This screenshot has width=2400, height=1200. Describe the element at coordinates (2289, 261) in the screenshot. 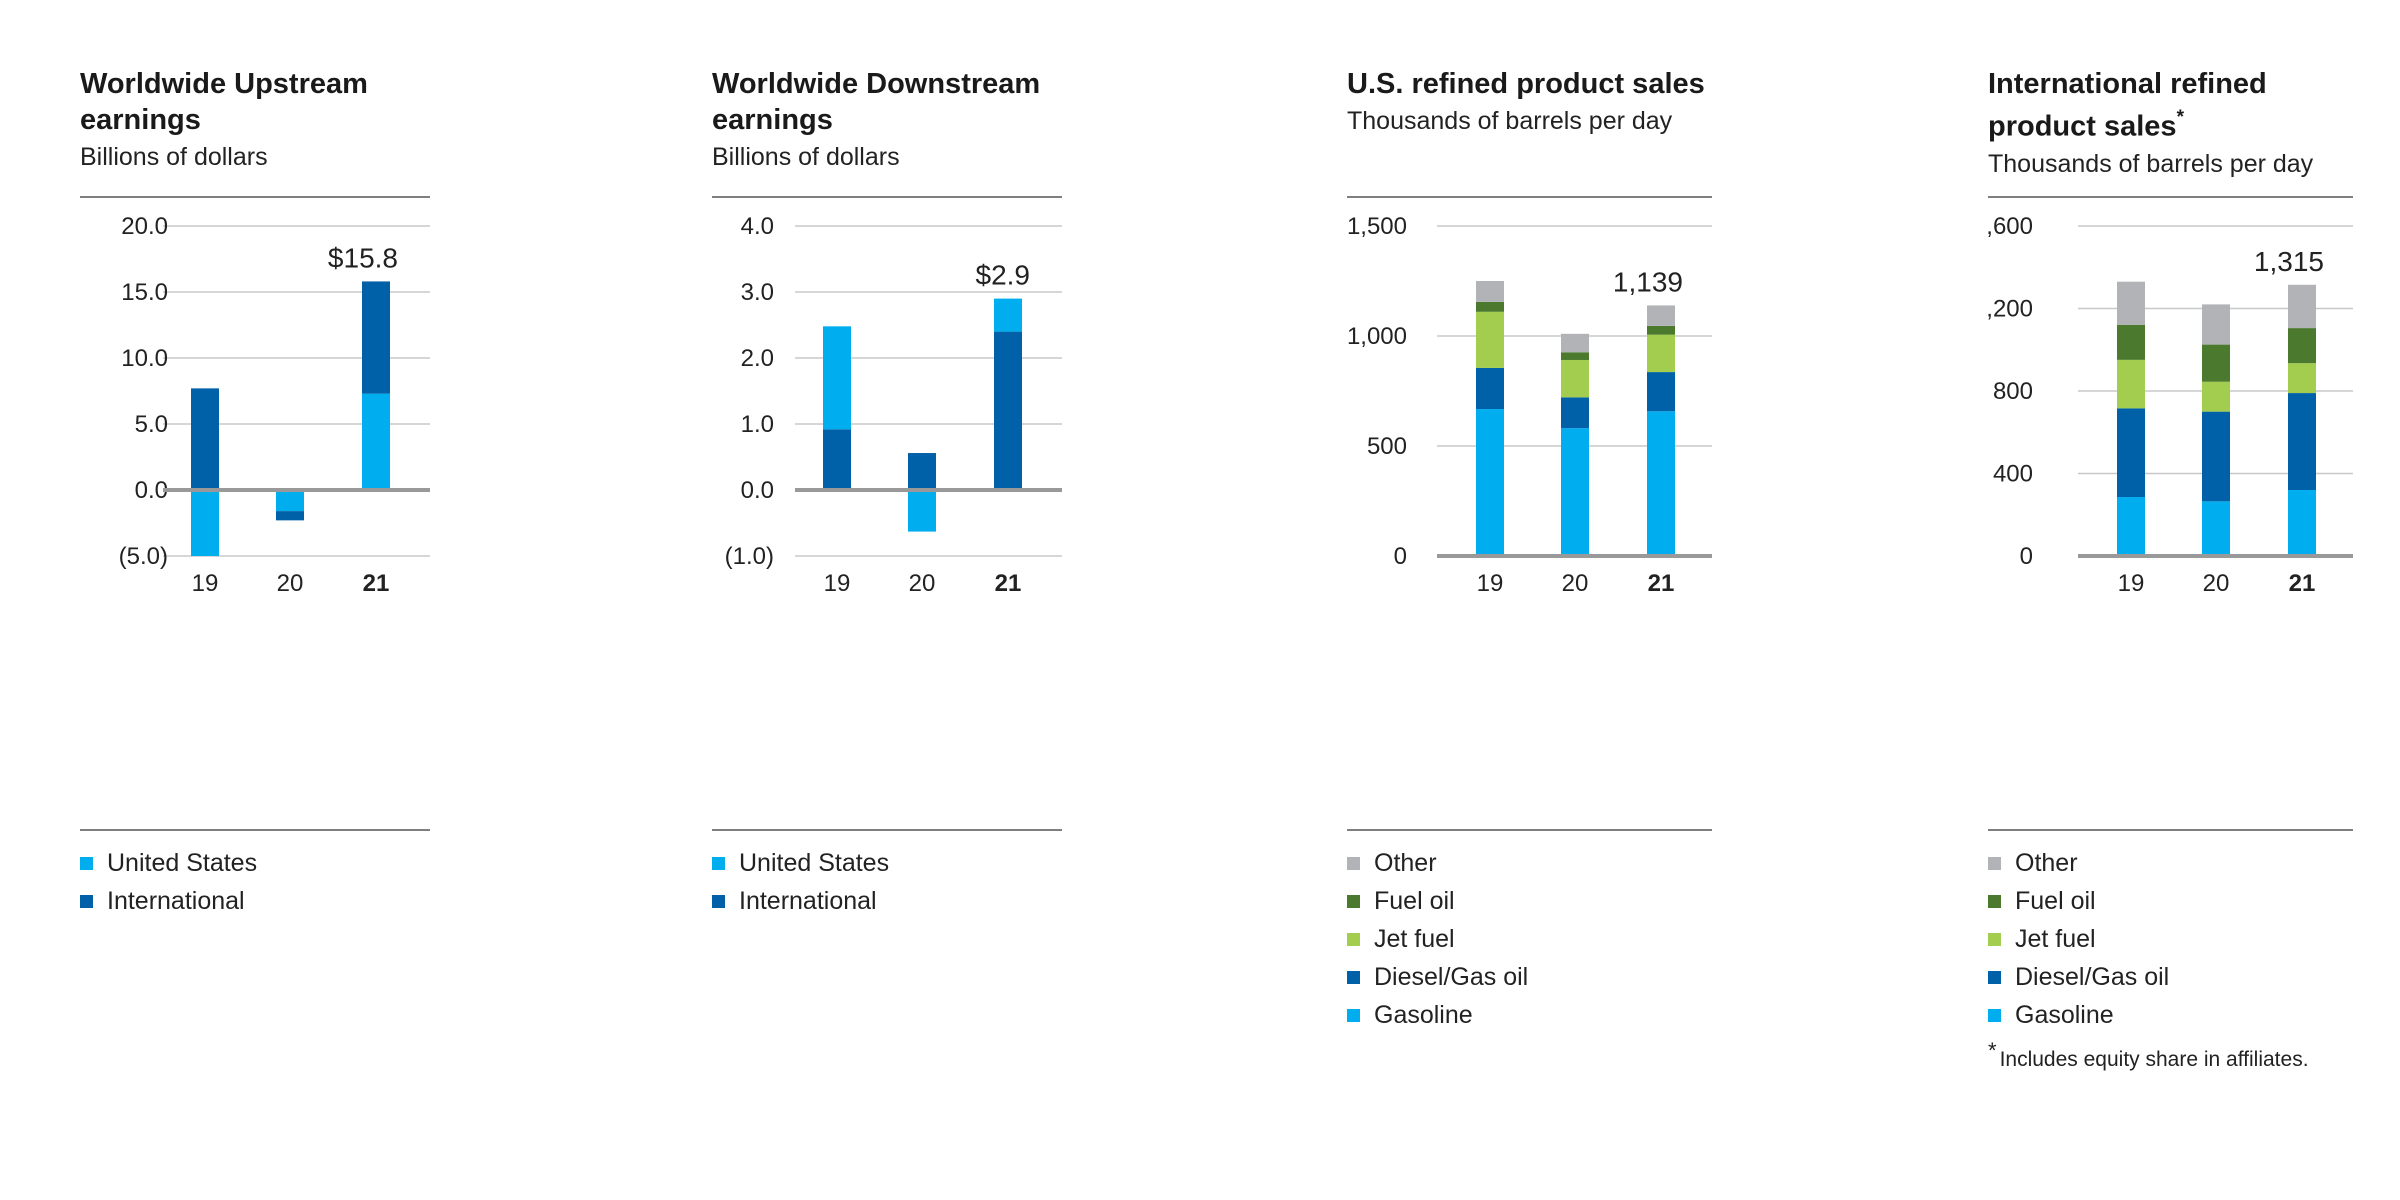

I see `total-annotation: 1,315` at that location.